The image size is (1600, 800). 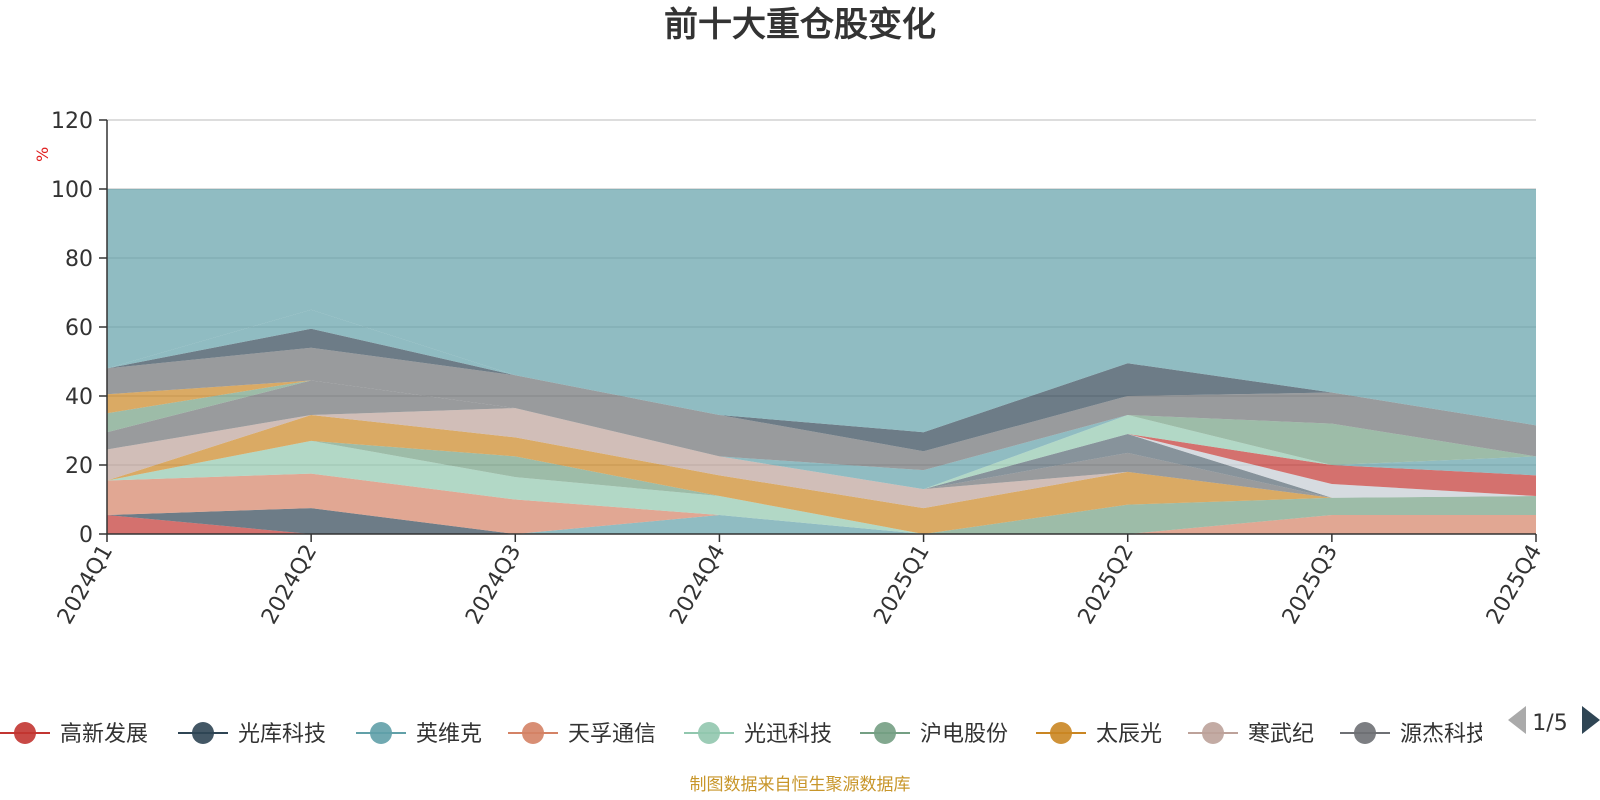 I want to click on legend-prev-page-icon, so click(x=1517, y=720).